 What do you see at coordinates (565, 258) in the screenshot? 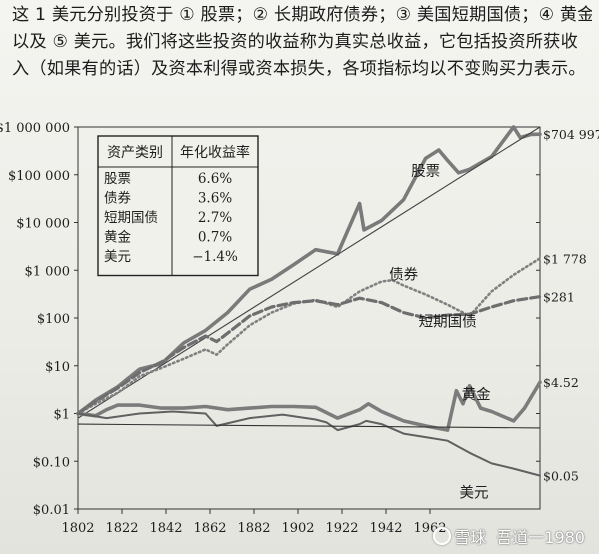
I see `end-value-label: $1 778` at bounding box center [565, 258].